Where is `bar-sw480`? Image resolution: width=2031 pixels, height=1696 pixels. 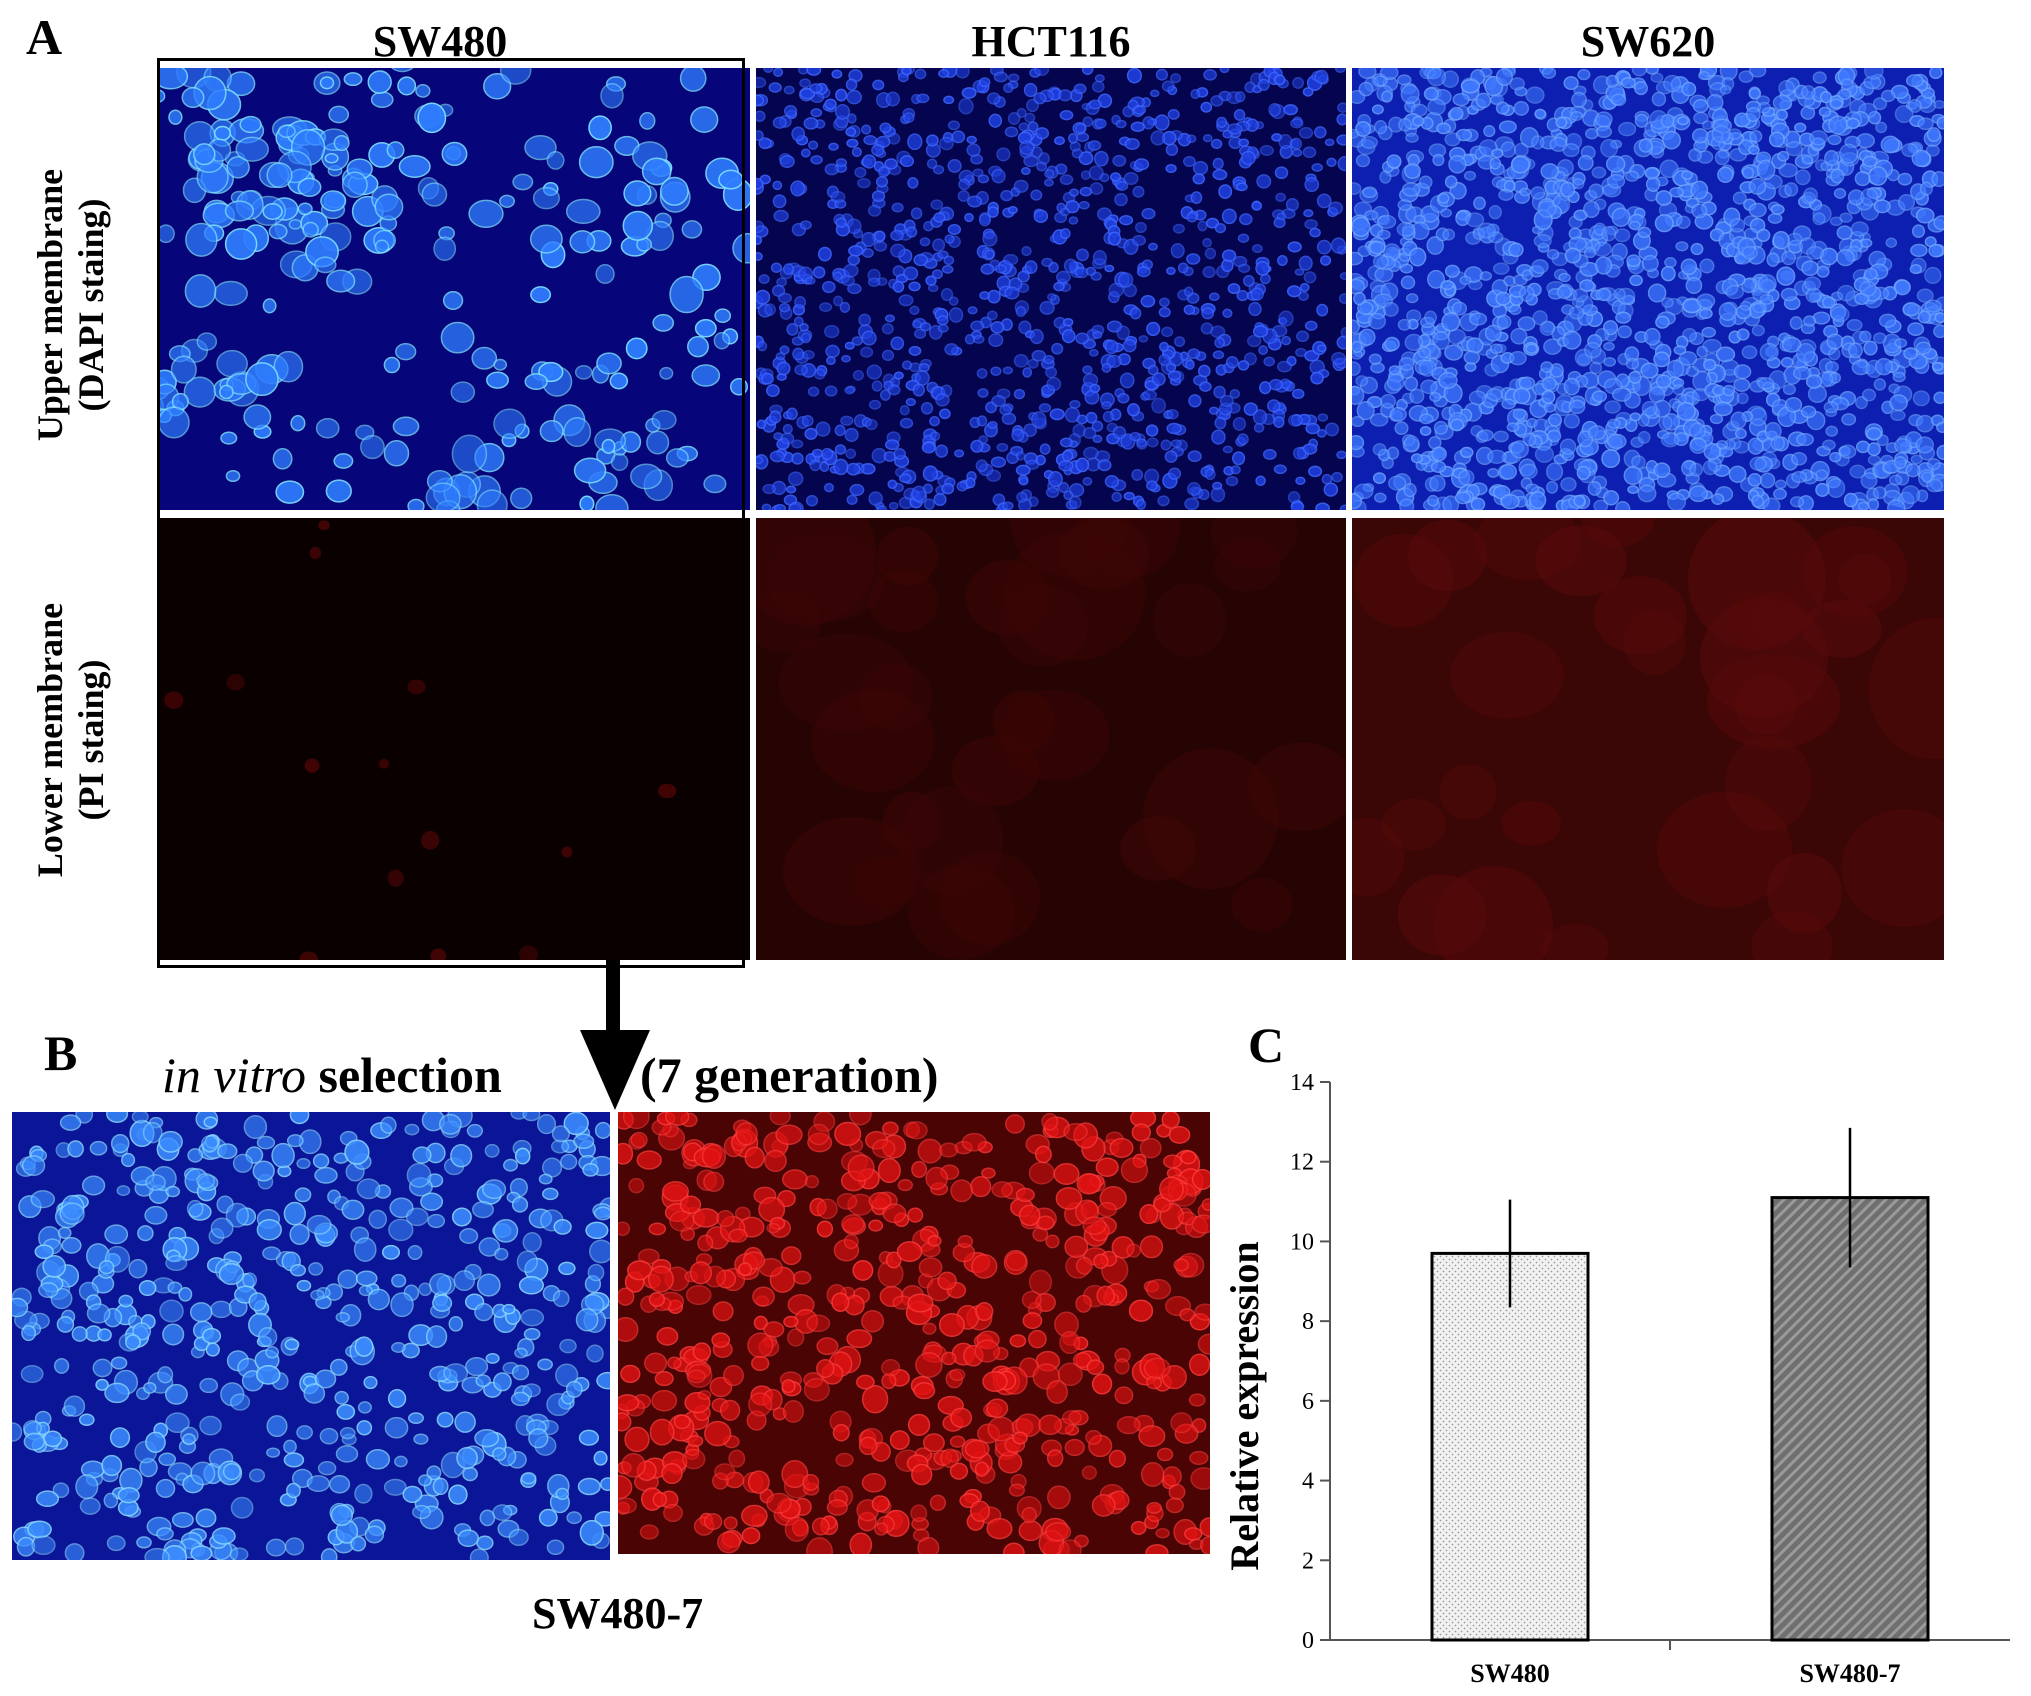
bar-sw480 is located at coordinates (1510, 1446).